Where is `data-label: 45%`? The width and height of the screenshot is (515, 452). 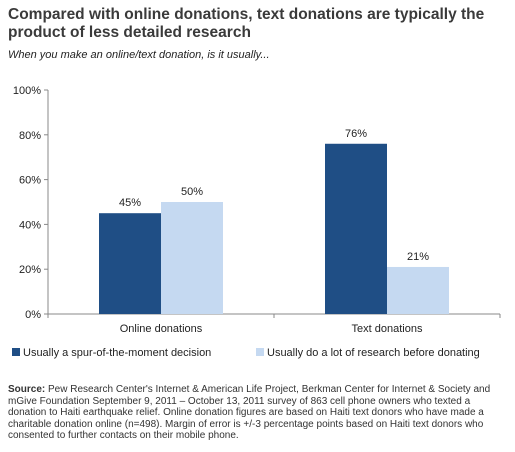
data-label: 45% is located at coordinates (130, 203).